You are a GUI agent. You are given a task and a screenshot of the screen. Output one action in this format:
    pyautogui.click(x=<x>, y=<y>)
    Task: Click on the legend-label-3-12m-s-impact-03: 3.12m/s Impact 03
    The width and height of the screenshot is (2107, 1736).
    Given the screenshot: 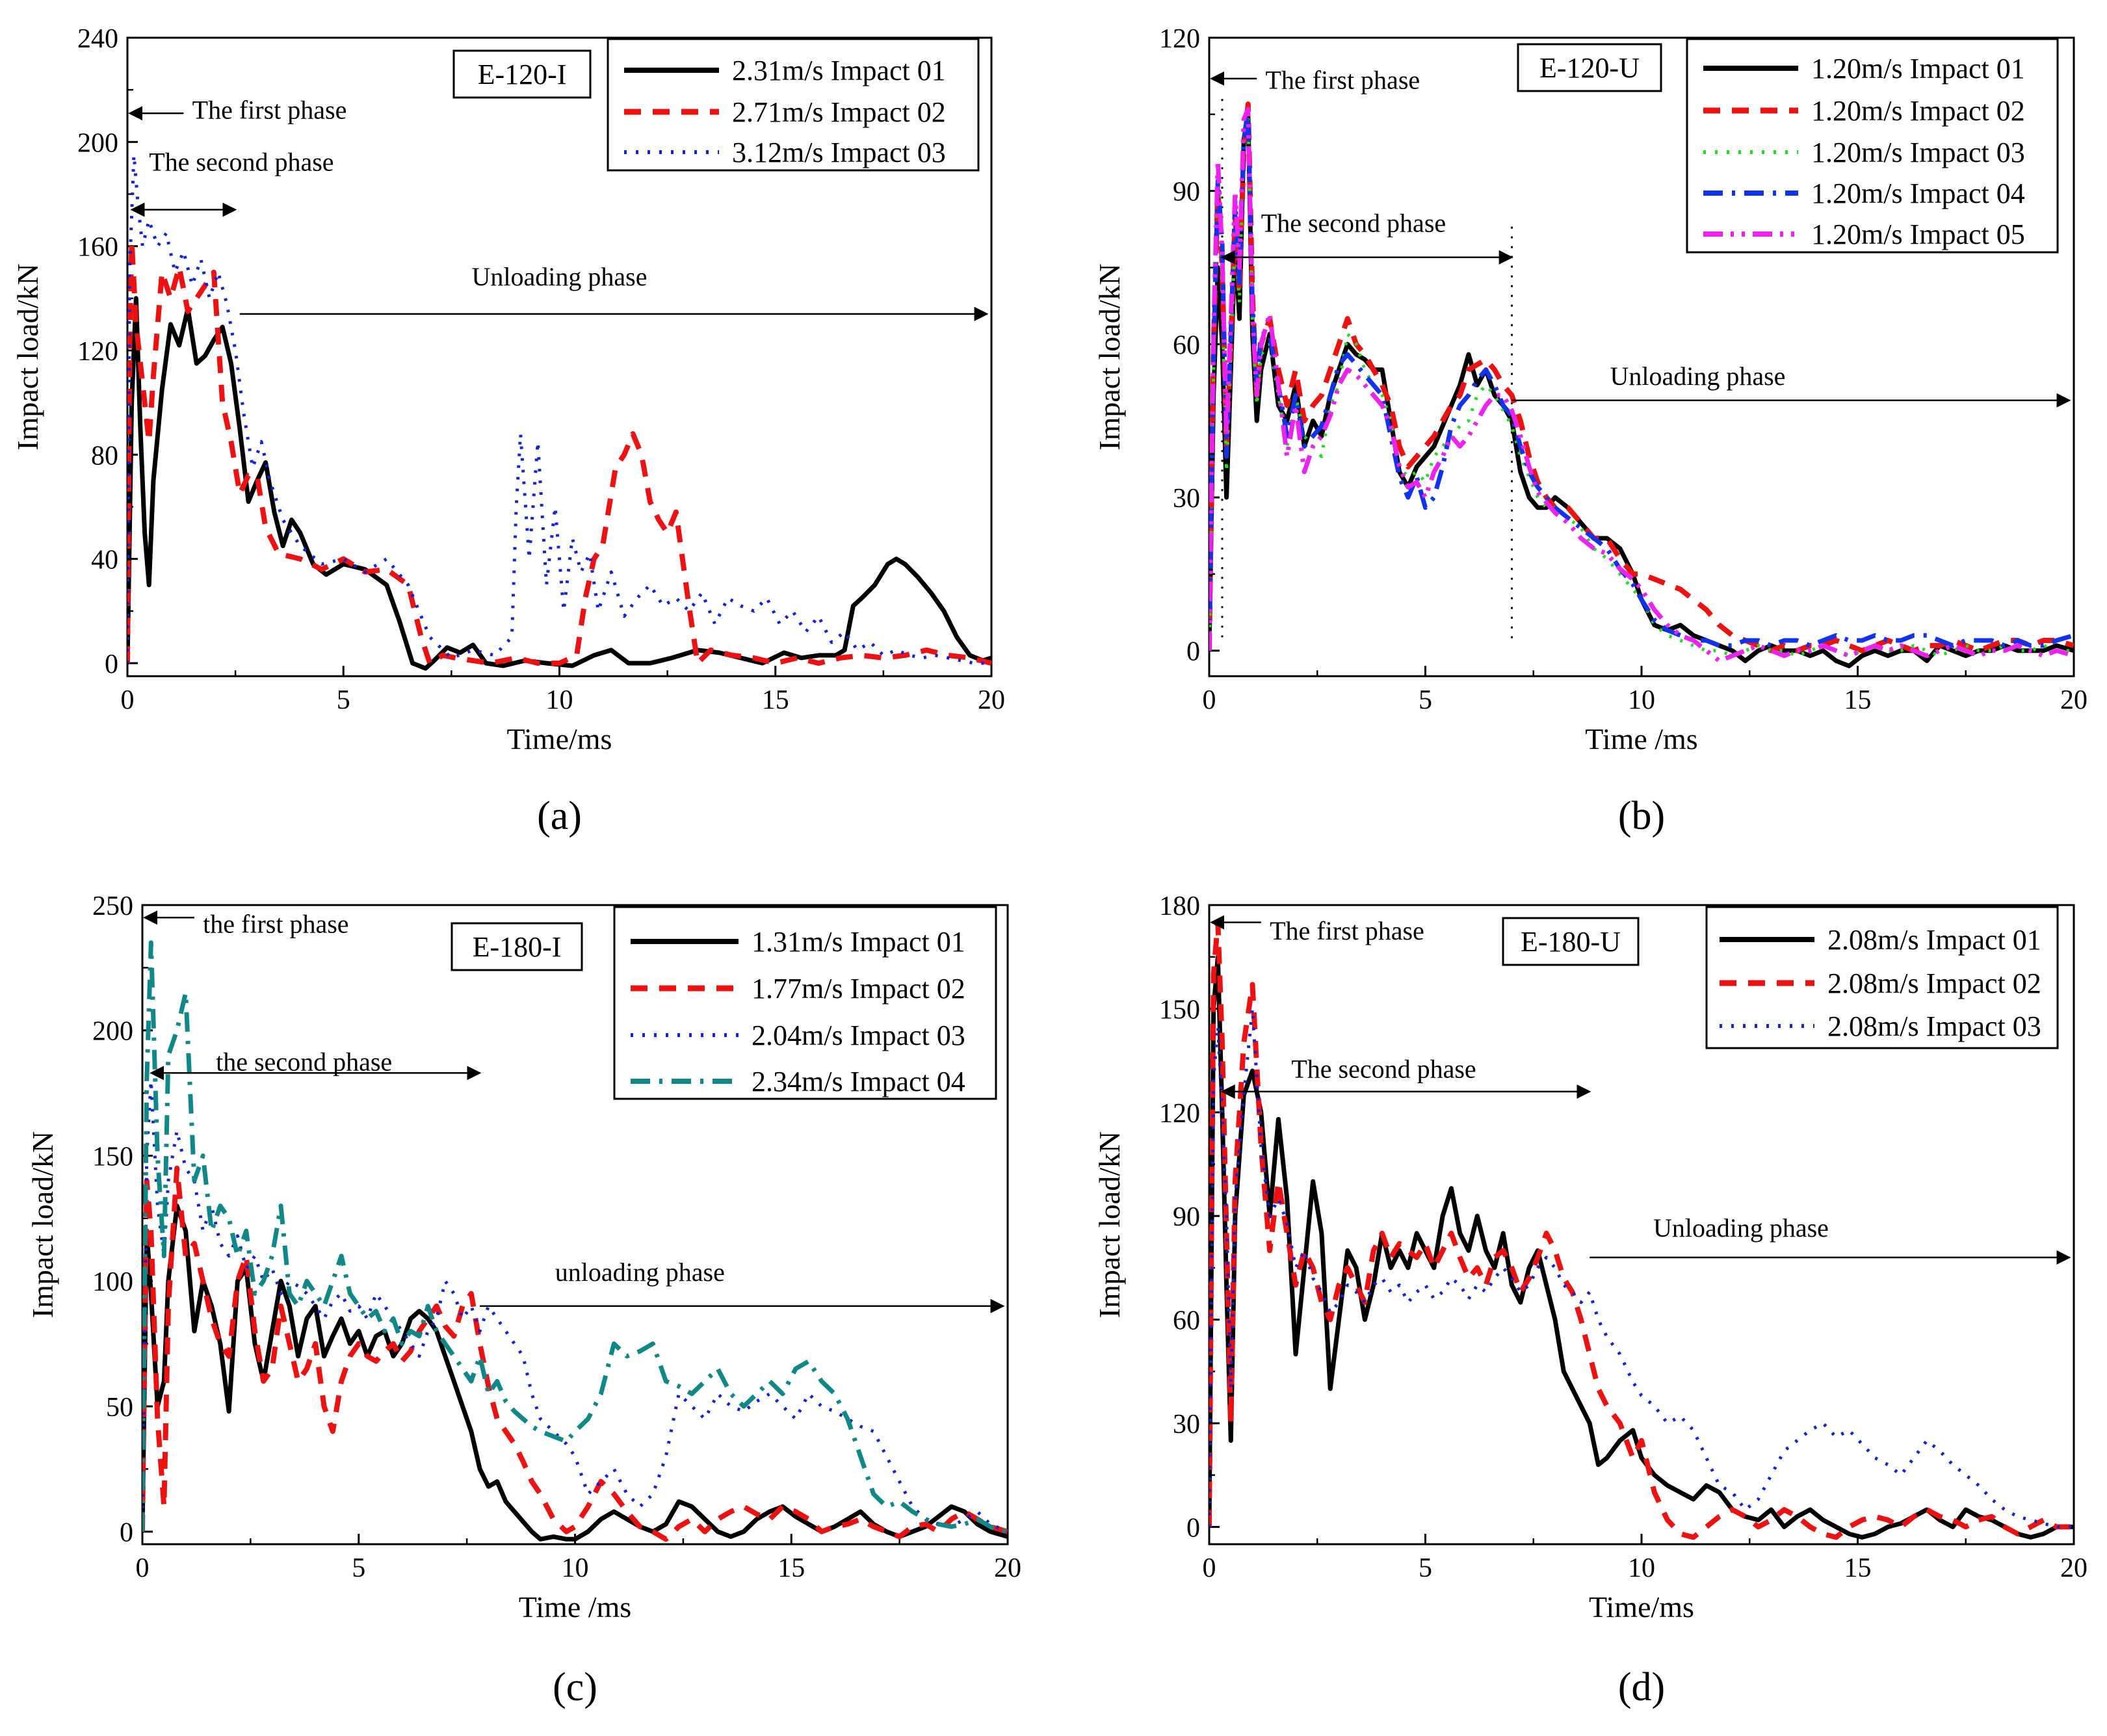 What is the action you would take?
    pyautogui.click(x=839, y=152)
    